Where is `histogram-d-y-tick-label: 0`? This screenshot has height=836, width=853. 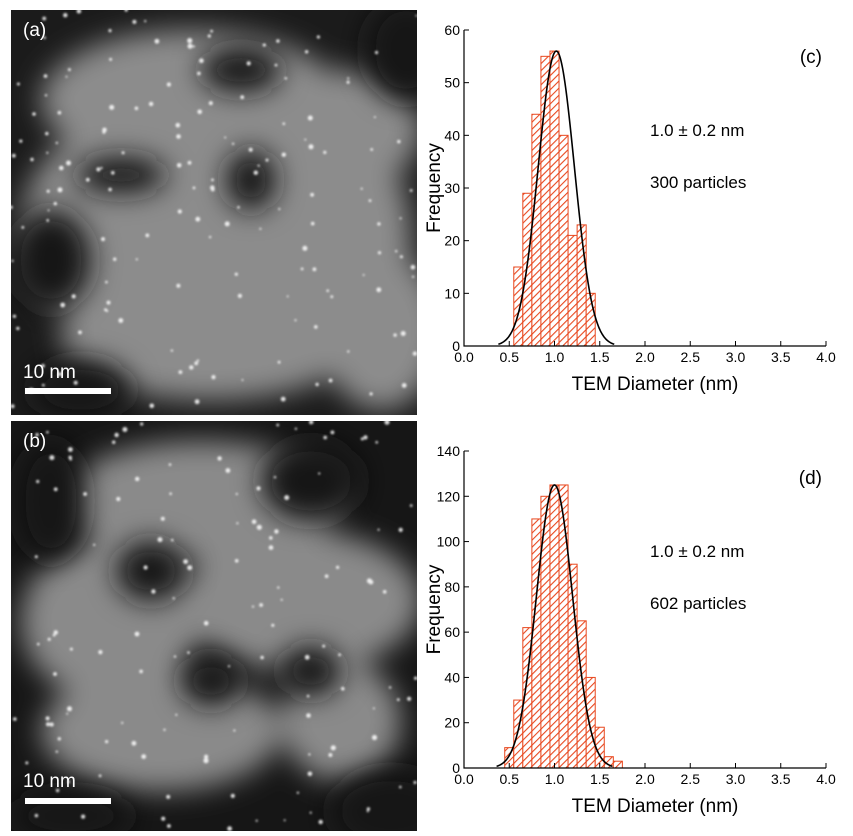
histogram-d-y-tick-label: 0 is located at coordinates (456, 768).